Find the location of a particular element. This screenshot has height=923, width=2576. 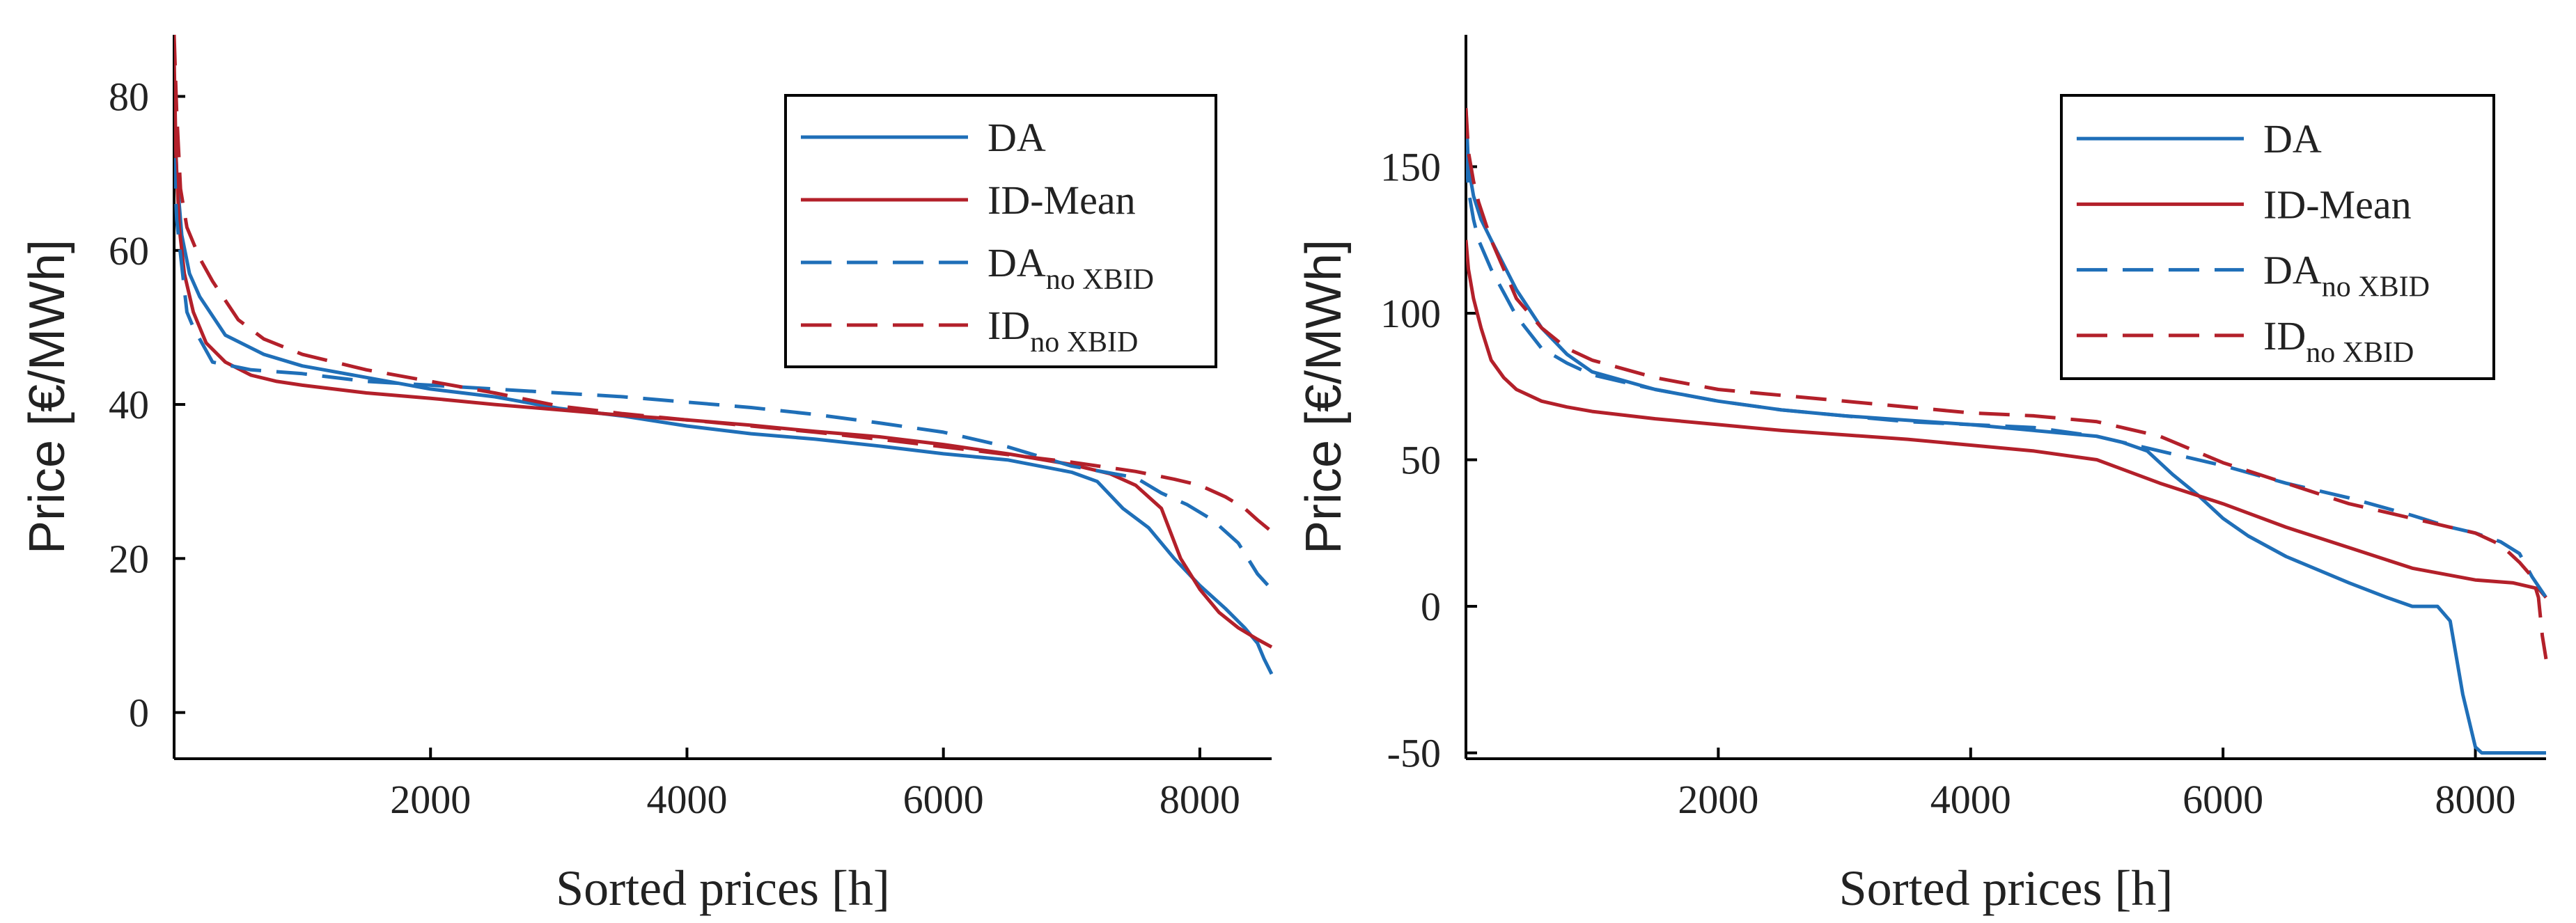

y-tick-label: 20 is located at coordinates (129, 558).